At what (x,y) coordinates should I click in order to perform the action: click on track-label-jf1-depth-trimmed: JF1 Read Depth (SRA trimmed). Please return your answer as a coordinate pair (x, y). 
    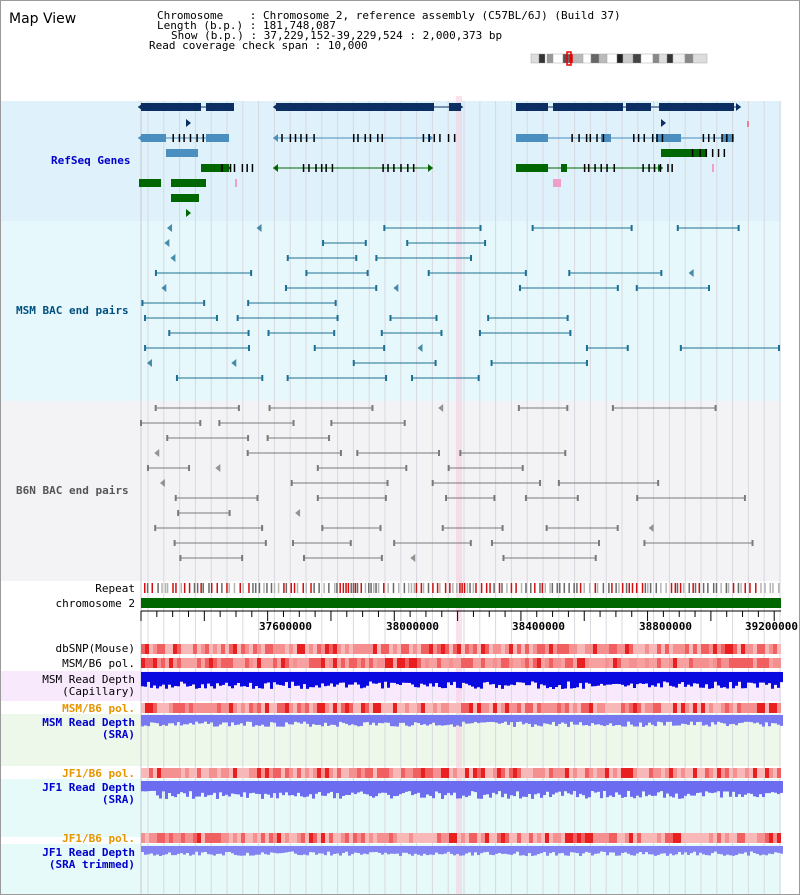
    Looking at the image, I should click on (88, 858).